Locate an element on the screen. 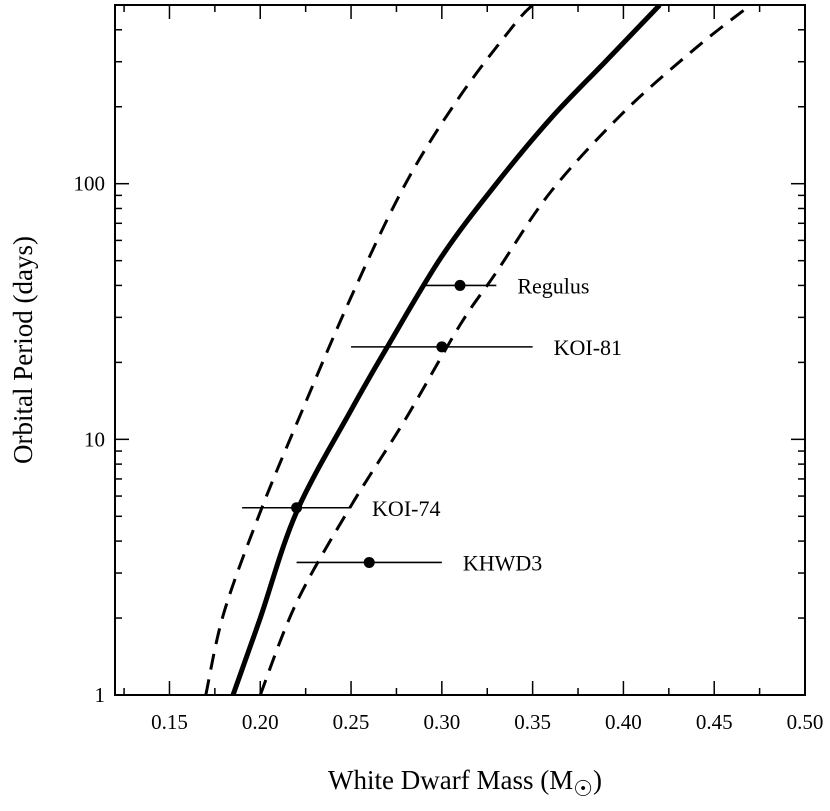  x-tick-label: 0.15 is located at coordinates (169, 722).